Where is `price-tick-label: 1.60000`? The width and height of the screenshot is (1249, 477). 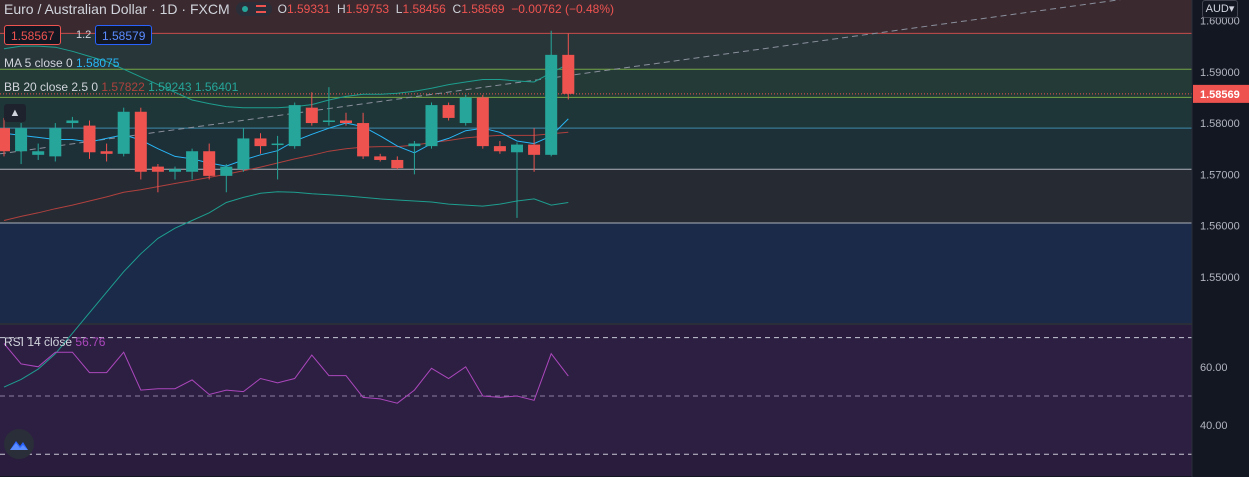 price-tick-label: 1.60000 is located at coordinates (1220, 22).